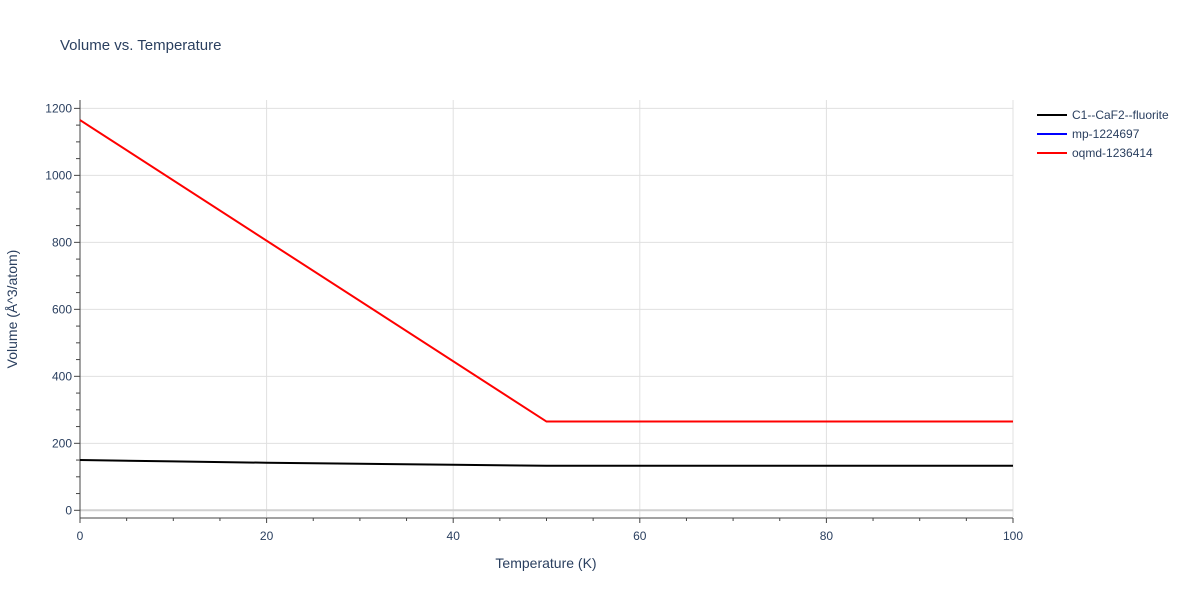  I want to click on legend-item: mp-1224697, so click(1088, 134).